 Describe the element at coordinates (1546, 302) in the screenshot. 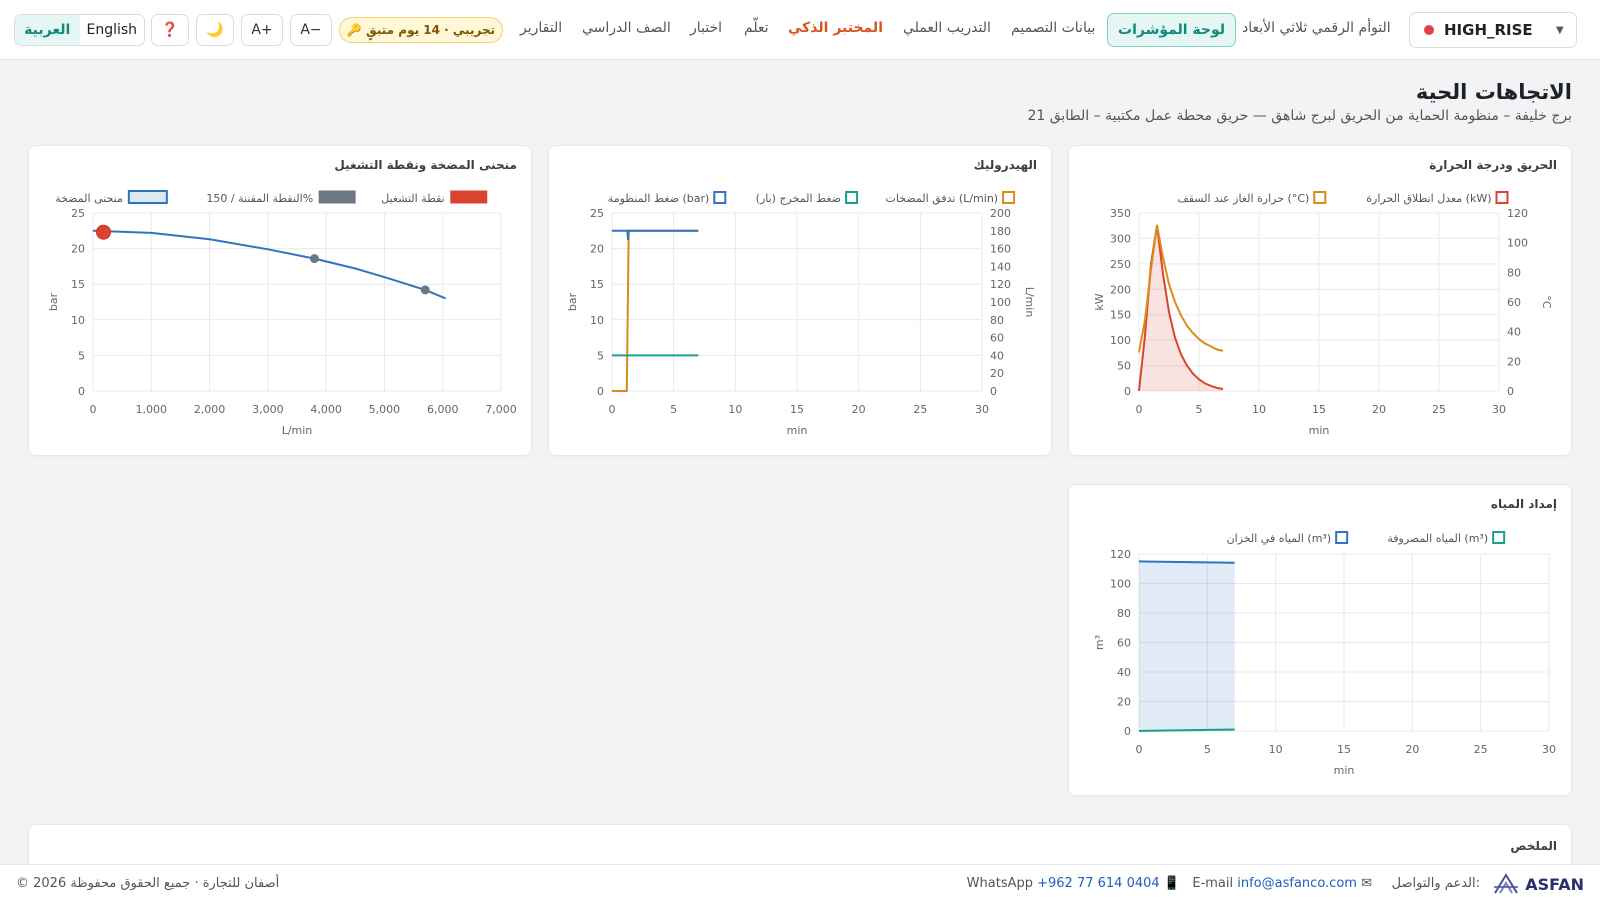

I see `y2-axis-title: °C` at that location.